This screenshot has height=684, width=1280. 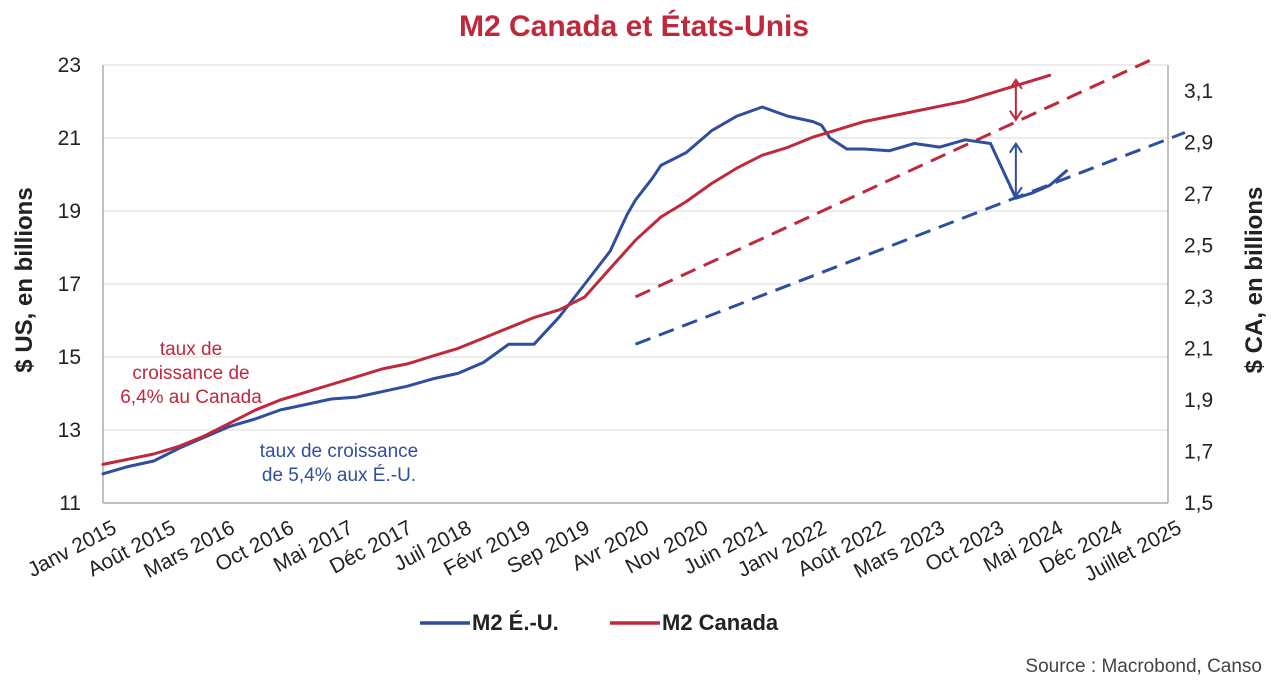 I want to click on y-right-tick-label: 1,7, so click(x=1198, y=451).